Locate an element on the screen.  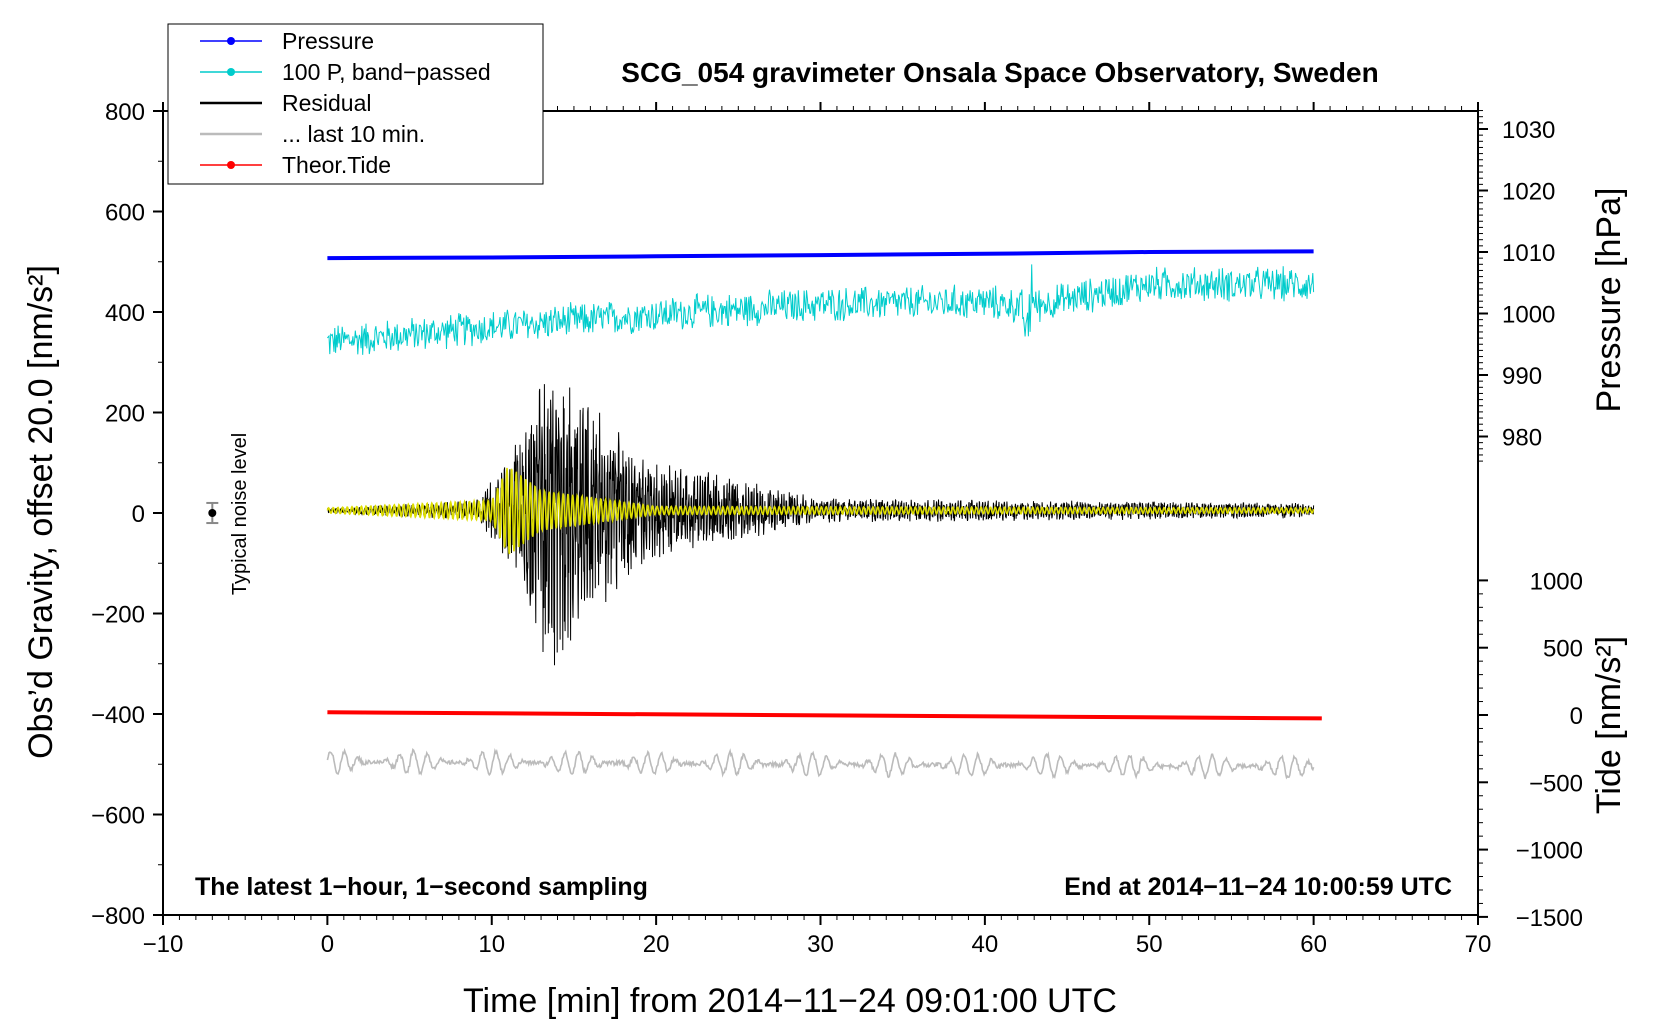
y-tick-label: 400 is located at coordinates (125, 313).